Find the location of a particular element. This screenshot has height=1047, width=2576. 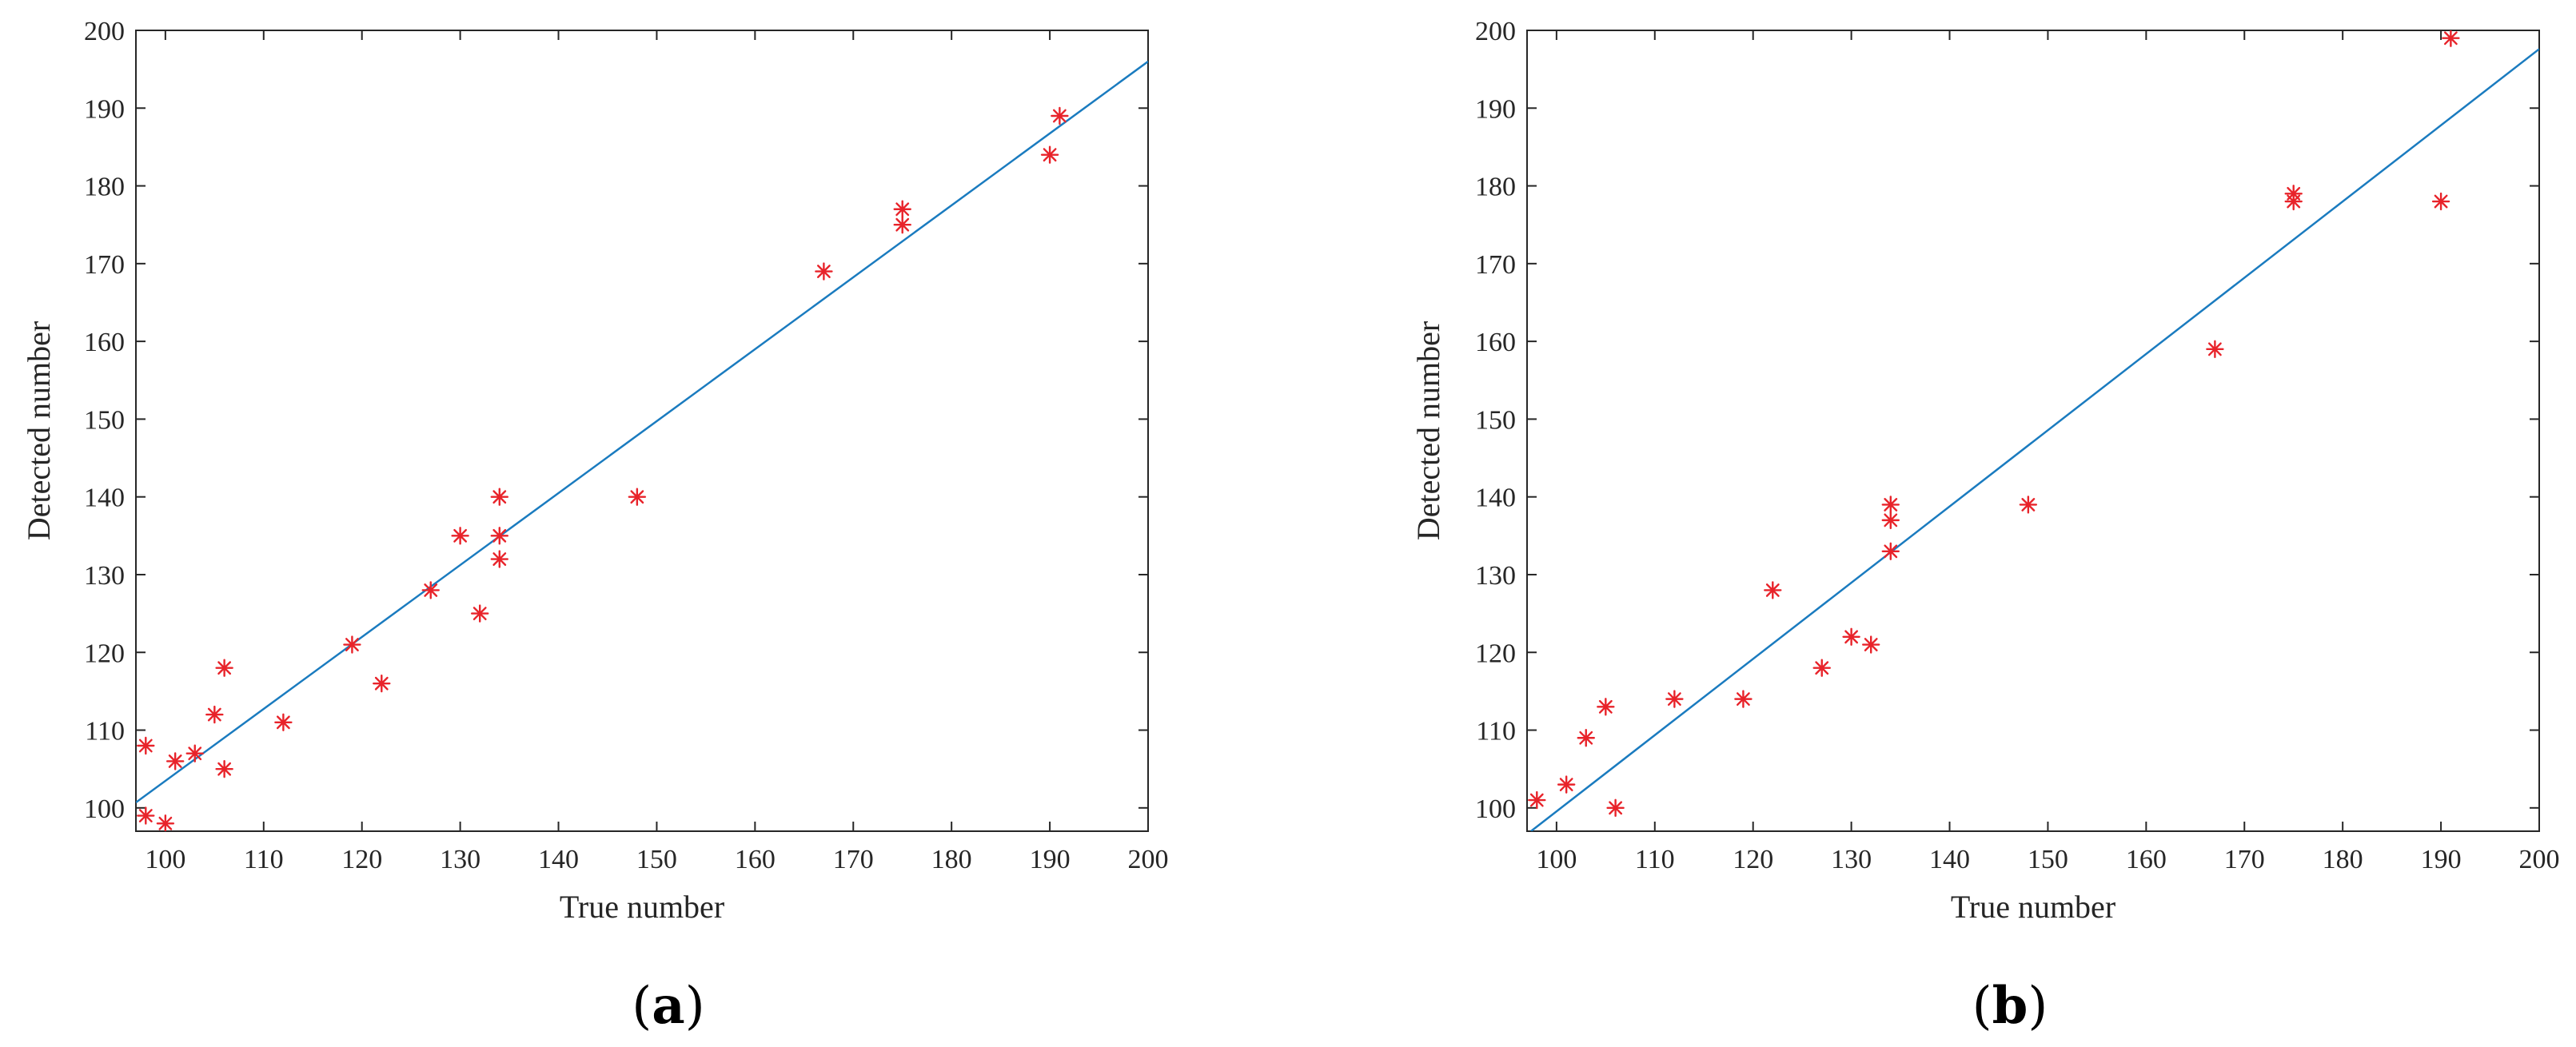

panel-label-a: (a) is located at coordinates (668, 1006).